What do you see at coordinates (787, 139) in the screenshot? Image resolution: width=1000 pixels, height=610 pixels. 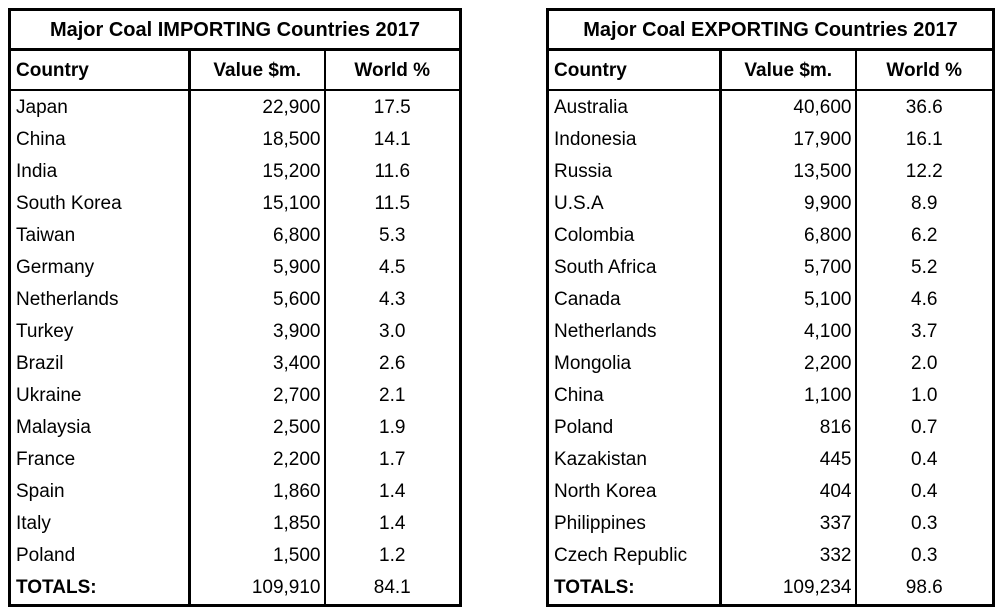 I see `value-cell: 17,900` at bounding box center [787, 139].